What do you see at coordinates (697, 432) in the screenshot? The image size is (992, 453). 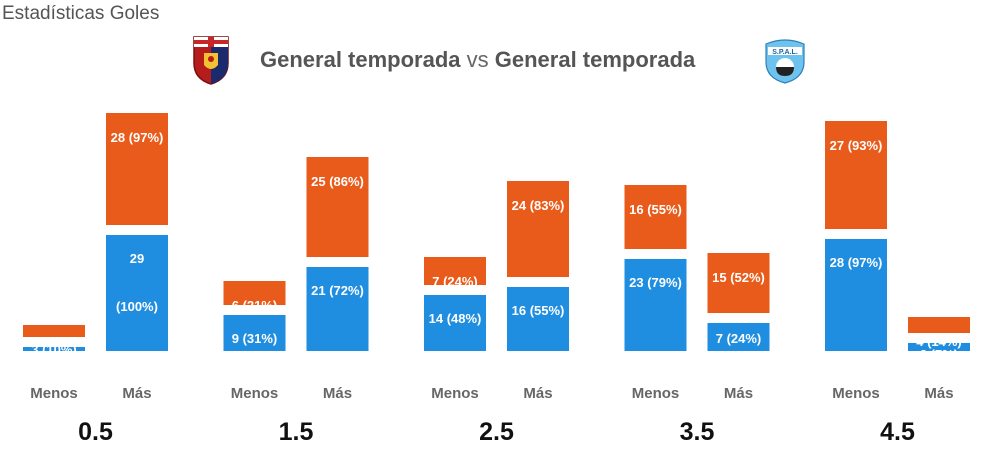 I see `group-label: 3.5` at bounding box center [697, 432].